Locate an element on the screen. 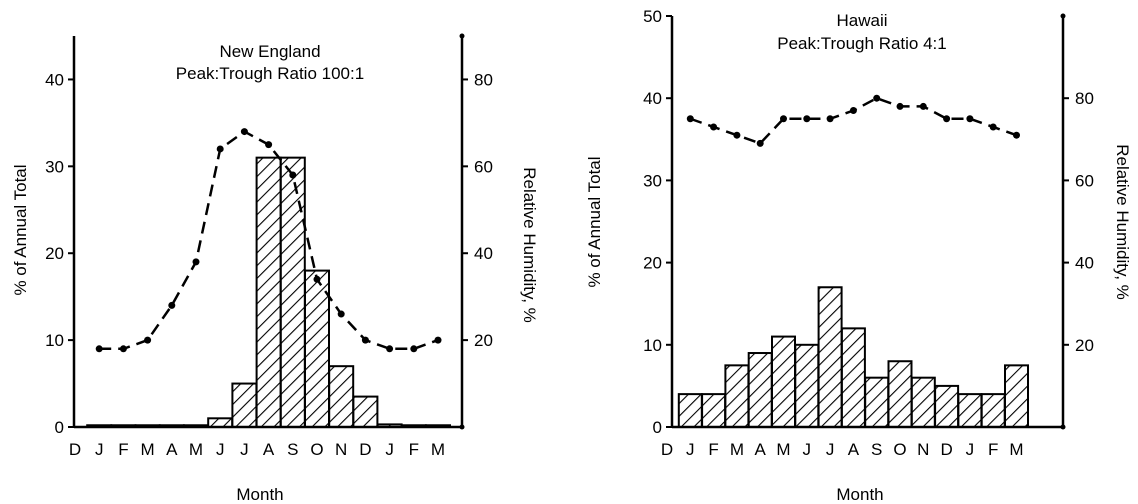 This screenshot has height=504, width=1138. y-tick-label: 10 is located at coordinates (652, 345).